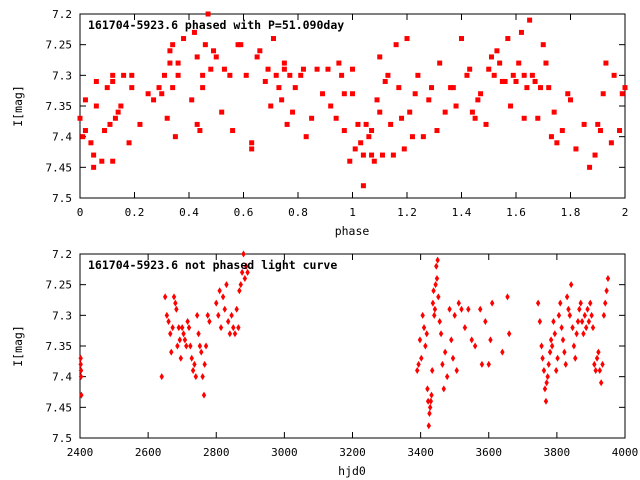  Describe the element at coordinates (352, 212) in the screenshot. I see `x-tick-label: 1` at that location.